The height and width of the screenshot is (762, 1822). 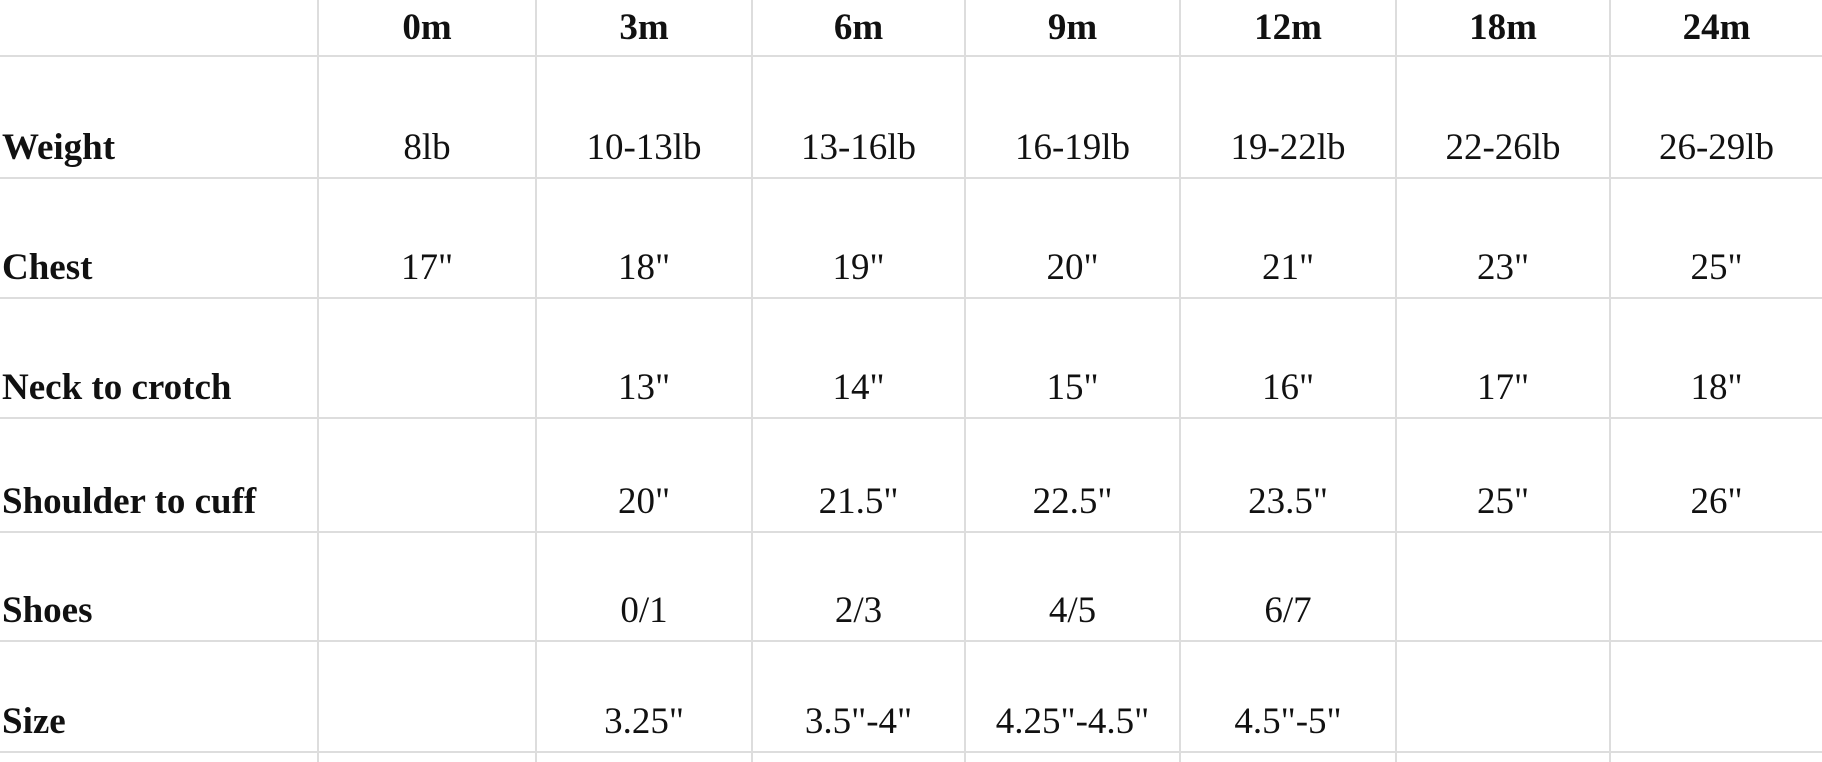 I want to click on row-label-chest: Chest, so click(x=159, y=238).